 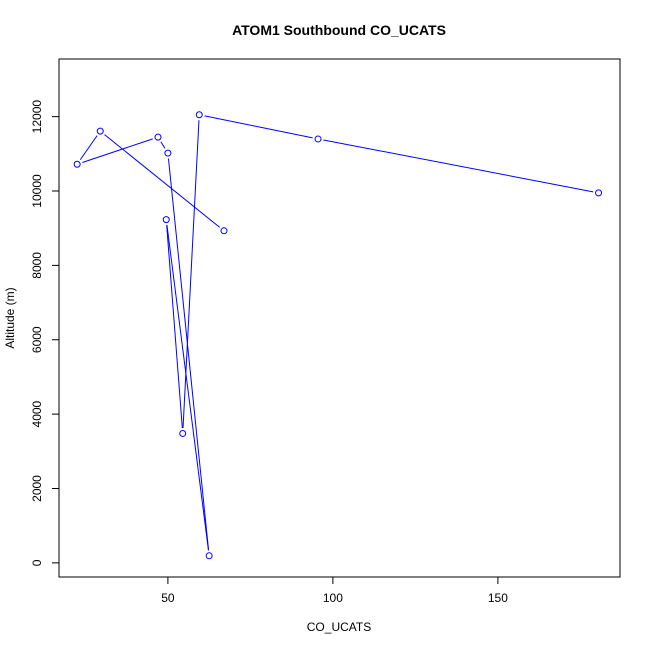 I want to click on y-tick-label: 2000, so click(x=37, y=488).